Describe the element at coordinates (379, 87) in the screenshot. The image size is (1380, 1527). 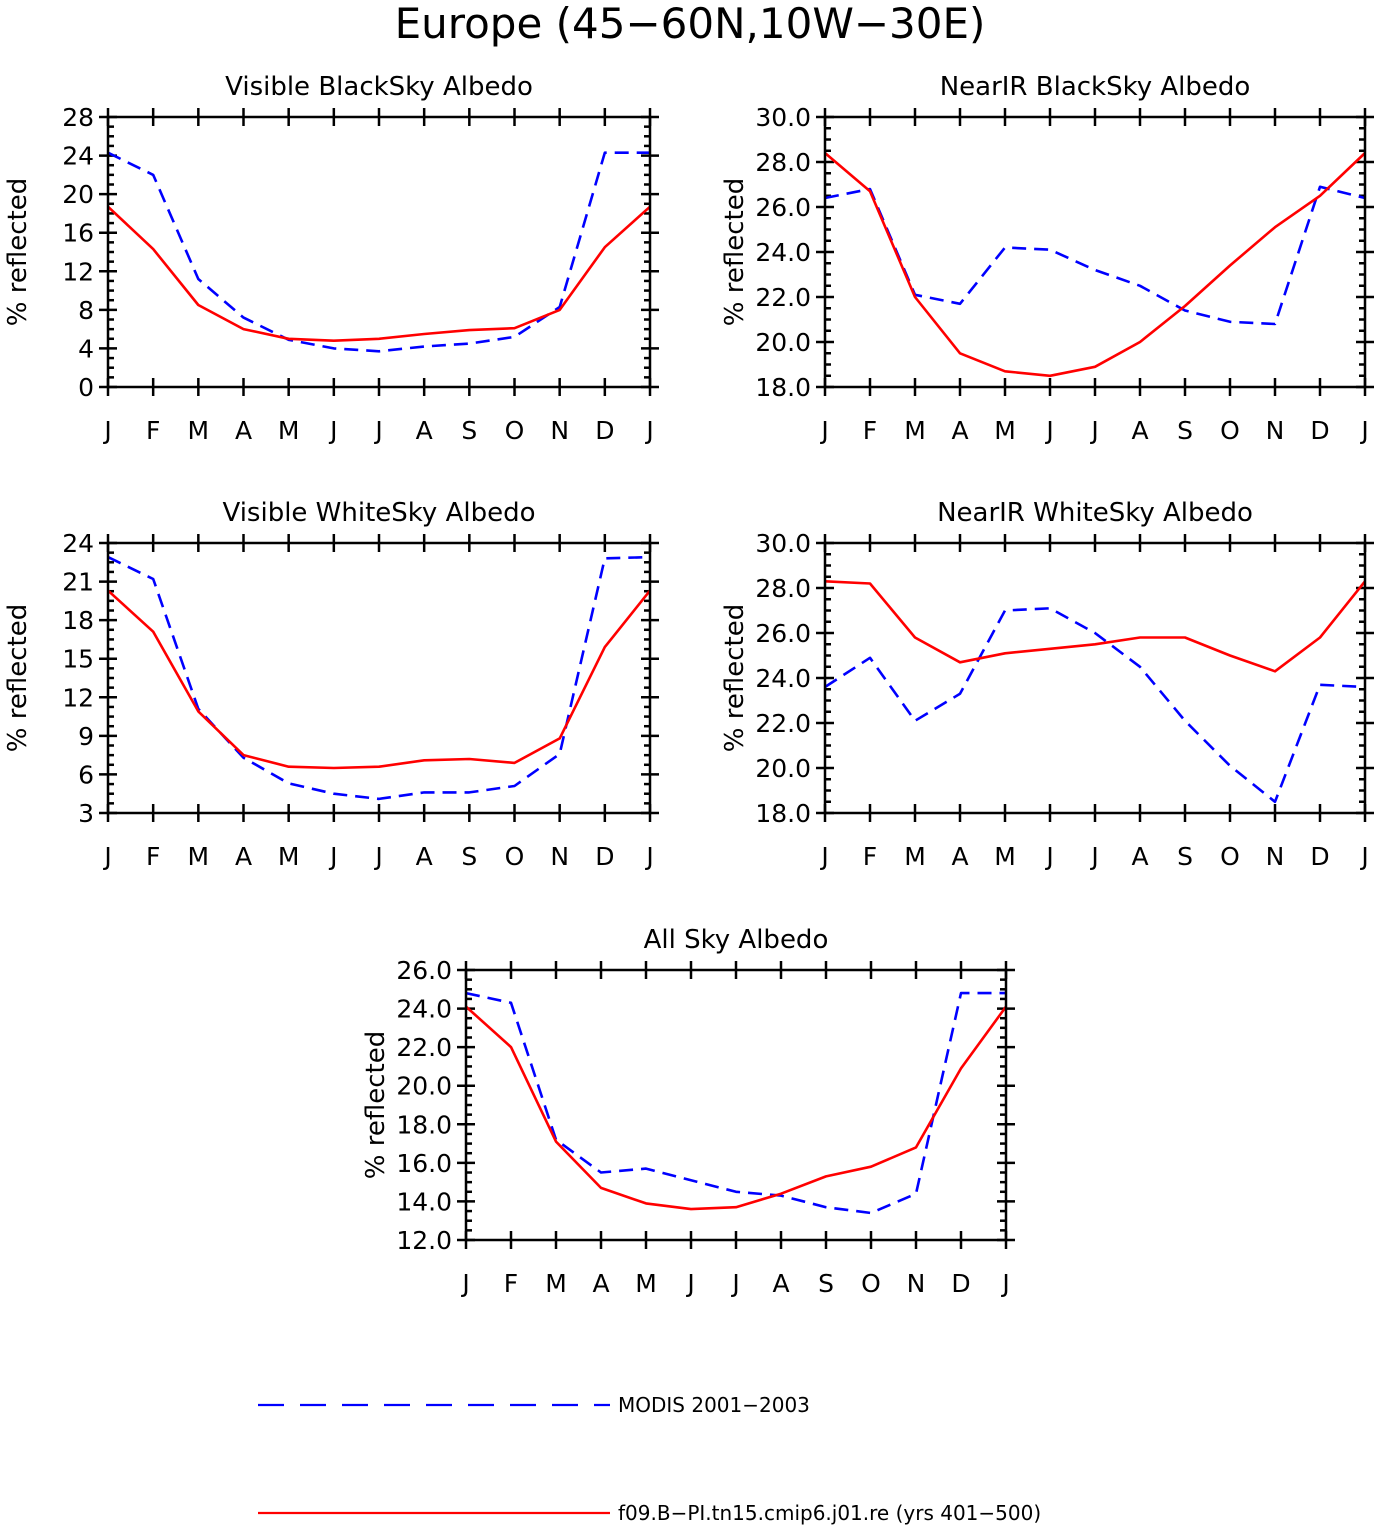
I see `chart-title: Visible BlackSky Albedo` at that location.